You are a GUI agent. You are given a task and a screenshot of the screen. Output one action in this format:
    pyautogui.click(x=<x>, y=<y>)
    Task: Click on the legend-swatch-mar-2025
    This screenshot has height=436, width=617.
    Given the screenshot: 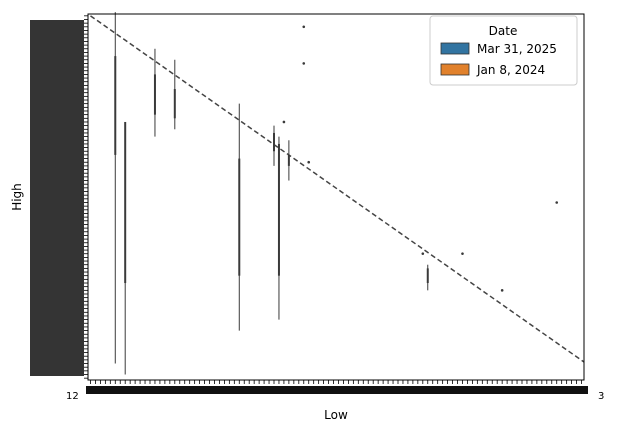 What is the action you would take?
    pyautogui.click(x=455, y=48)
    